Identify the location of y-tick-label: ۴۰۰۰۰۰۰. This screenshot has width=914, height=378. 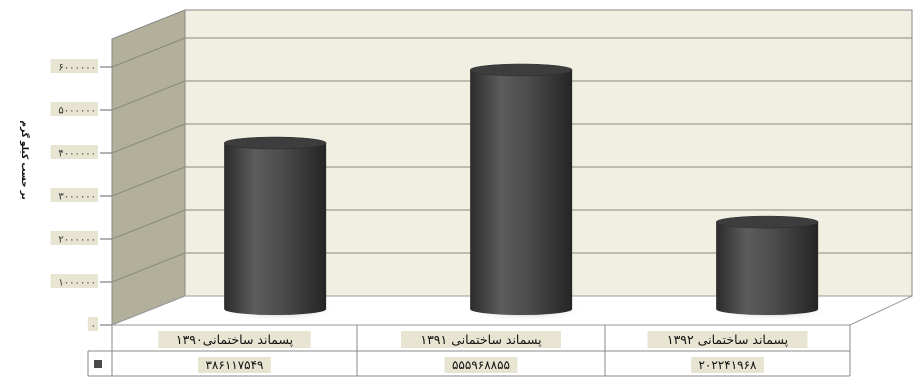
(77, 154).